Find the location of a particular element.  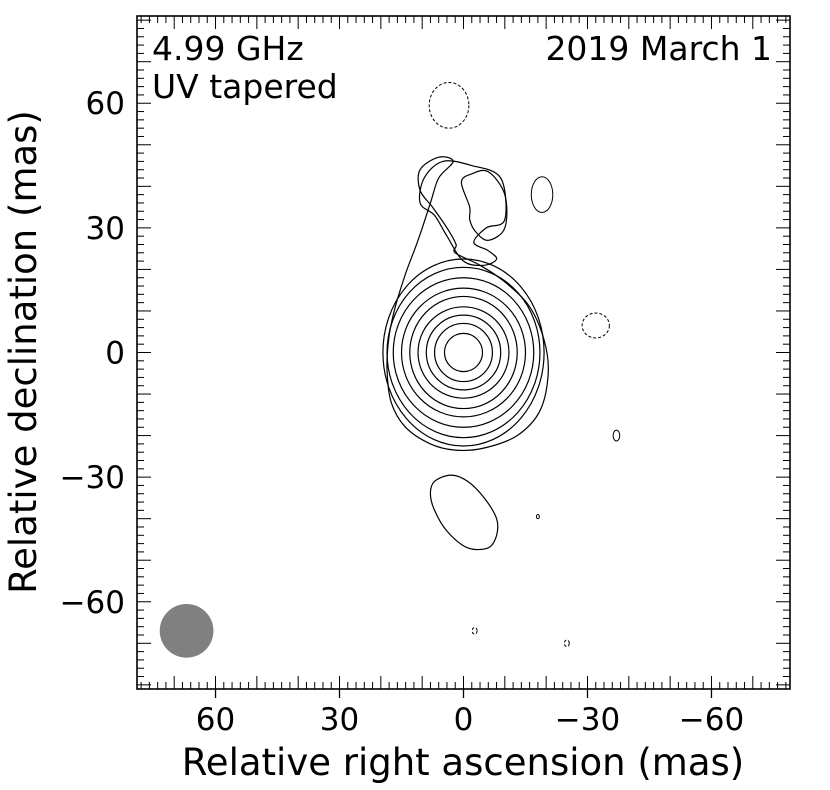

y-tick-label: −60 is located at coordinates (92, 603).